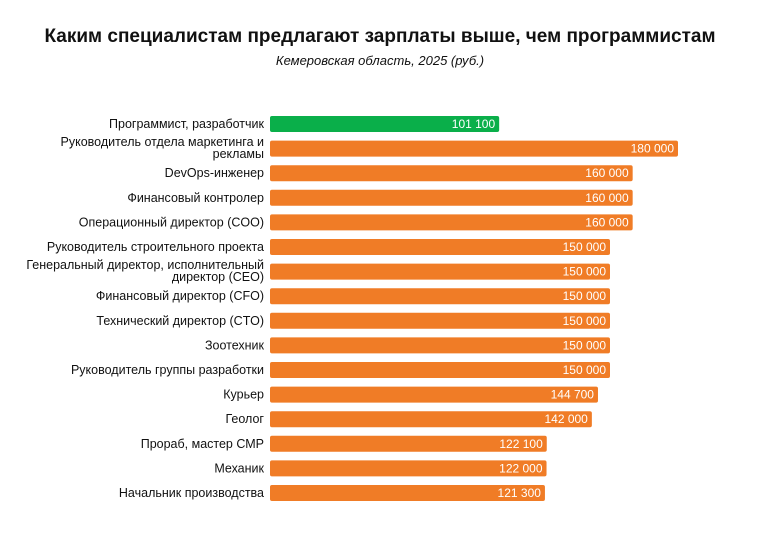 The image size is (760, 553). I want to click on category-label: Геолог, so click(244, 419).